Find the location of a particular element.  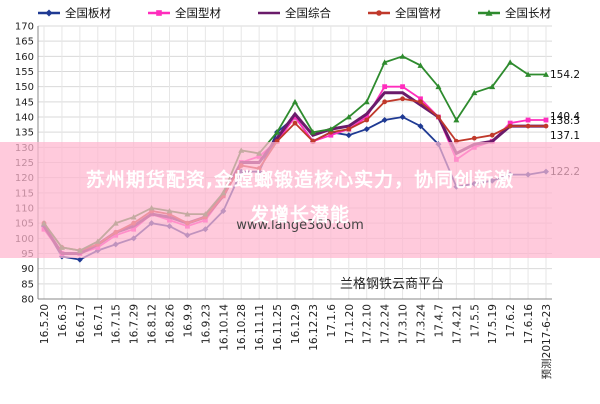

legend-label: 全国综合 is located at coordinates (308, 13).